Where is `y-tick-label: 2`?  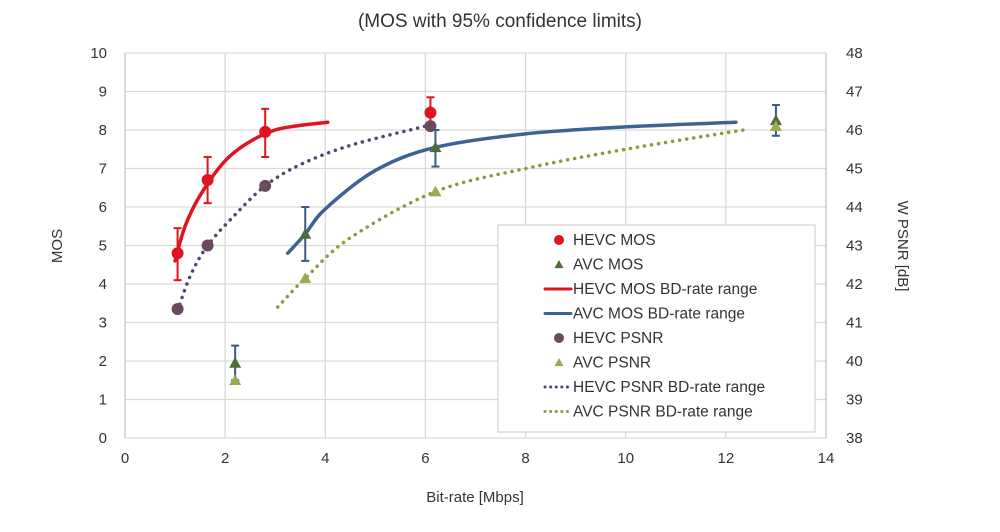 y-tick-label: 2 is located at coordinates (103, 361).